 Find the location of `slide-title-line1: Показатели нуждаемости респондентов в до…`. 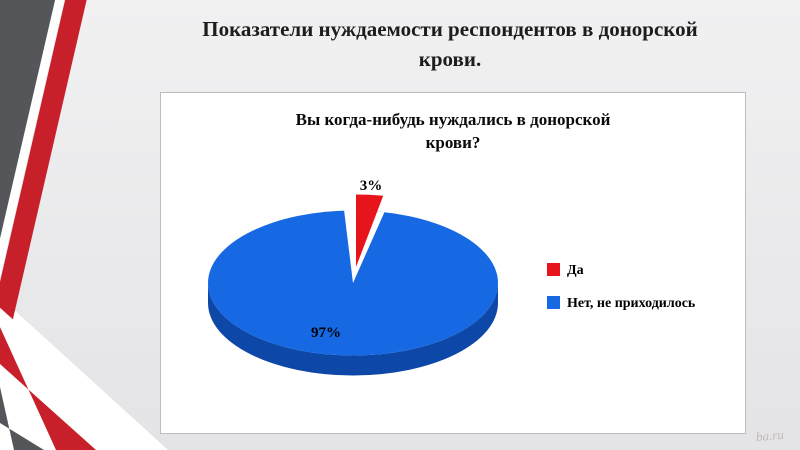

slide-title-line1: Показатели нуждаемости респондентов в до… is located at coordinates (450, 29).